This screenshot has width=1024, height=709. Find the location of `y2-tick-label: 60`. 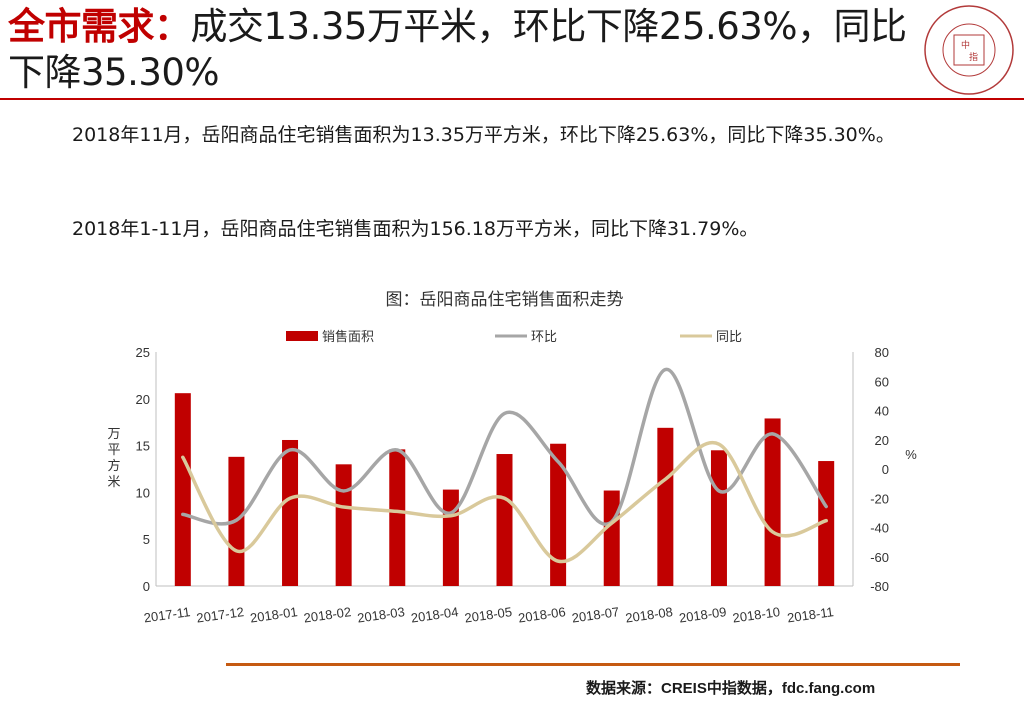

y2-tick-label: 60 is located at coordinates (882, 381).